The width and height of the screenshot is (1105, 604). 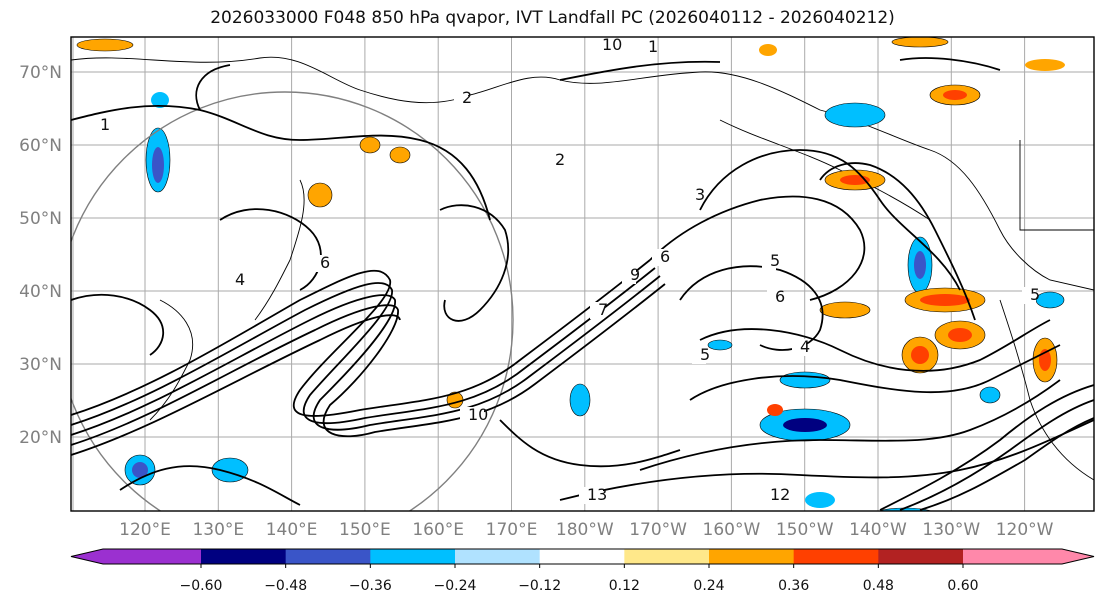 What do you see at coordinates (597, 494) in the screenshot?
I see `contour-label: 13` at bounding box center [597, 494].